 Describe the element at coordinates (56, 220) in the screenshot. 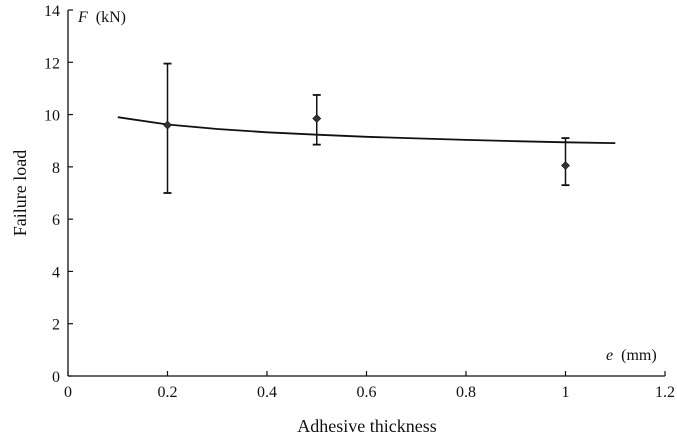

I see `y-tick-label: 6` at that location.